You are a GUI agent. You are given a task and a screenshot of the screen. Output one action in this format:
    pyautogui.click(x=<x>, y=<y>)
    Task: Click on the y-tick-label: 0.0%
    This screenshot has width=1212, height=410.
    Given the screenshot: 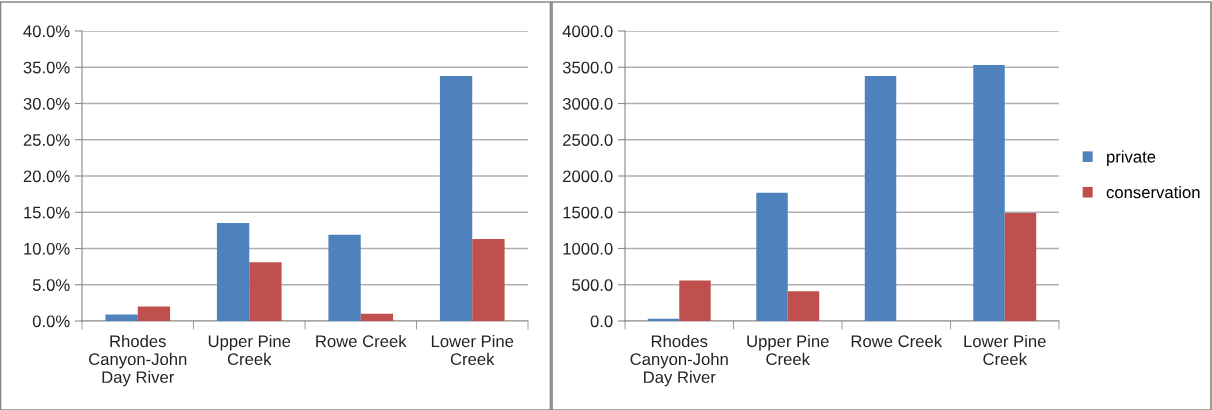 What is the action you would take?
    pyautogui.click(x=51, y=321)
    